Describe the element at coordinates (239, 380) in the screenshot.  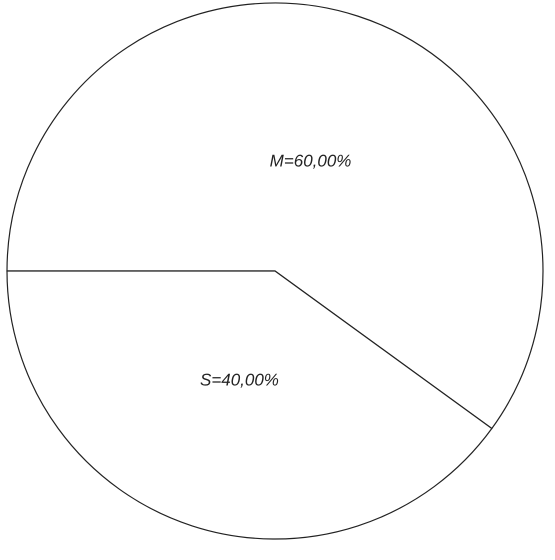
I see `slice-label: S=40,00%` at that location.